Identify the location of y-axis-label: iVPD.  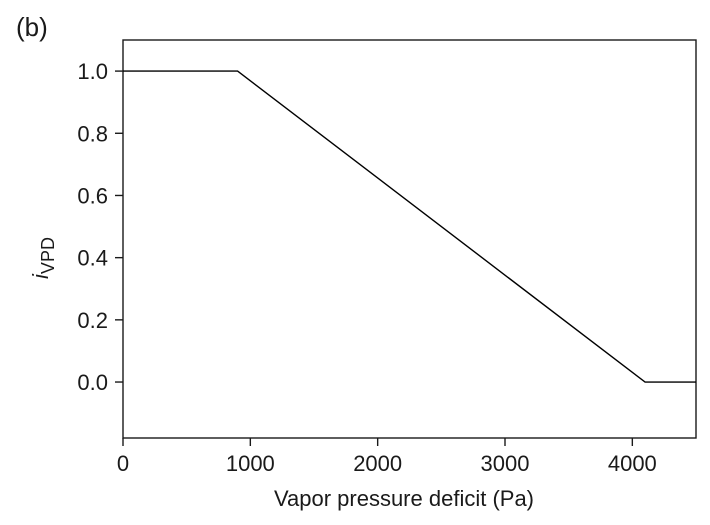
(43, 258).